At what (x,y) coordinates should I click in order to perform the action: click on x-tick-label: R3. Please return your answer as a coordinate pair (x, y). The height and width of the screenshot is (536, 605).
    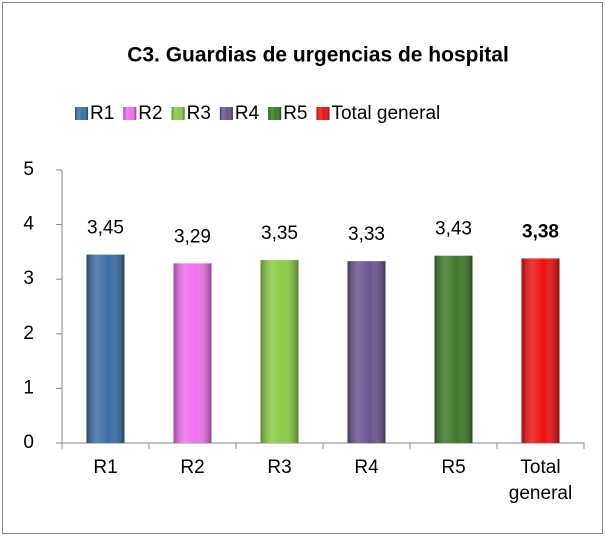
    Looking at the image, I should click on (279, 467).